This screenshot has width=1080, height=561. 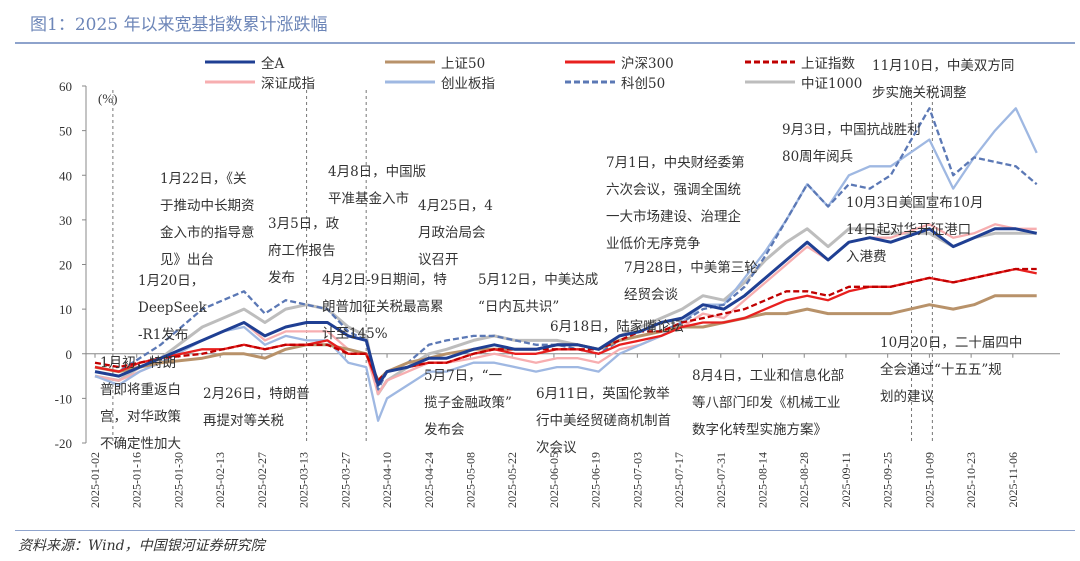 I want to click on legend-item: 全A, so click(x=244, y=62).